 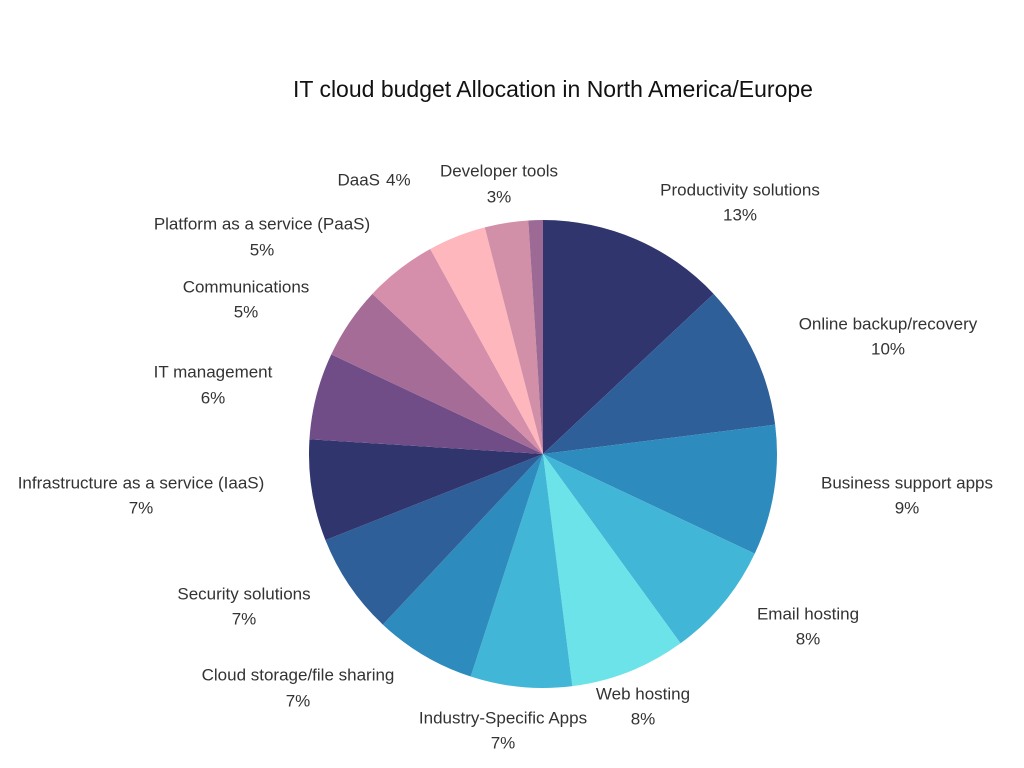 What do you see at coordinates (888, 323) in the screenshot?
I see `slice-label: Online backup/recovery` at bounding box center [888, 323].